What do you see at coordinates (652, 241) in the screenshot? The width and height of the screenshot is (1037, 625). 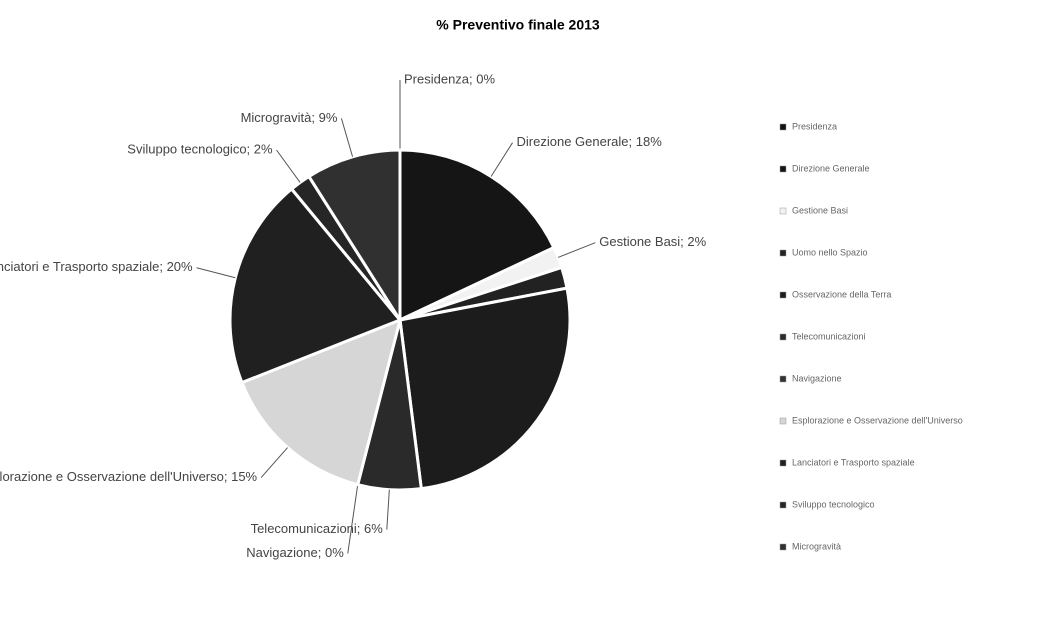 I see `data-label: Gestione Basi; 2%` at bounding box center [652, 241].